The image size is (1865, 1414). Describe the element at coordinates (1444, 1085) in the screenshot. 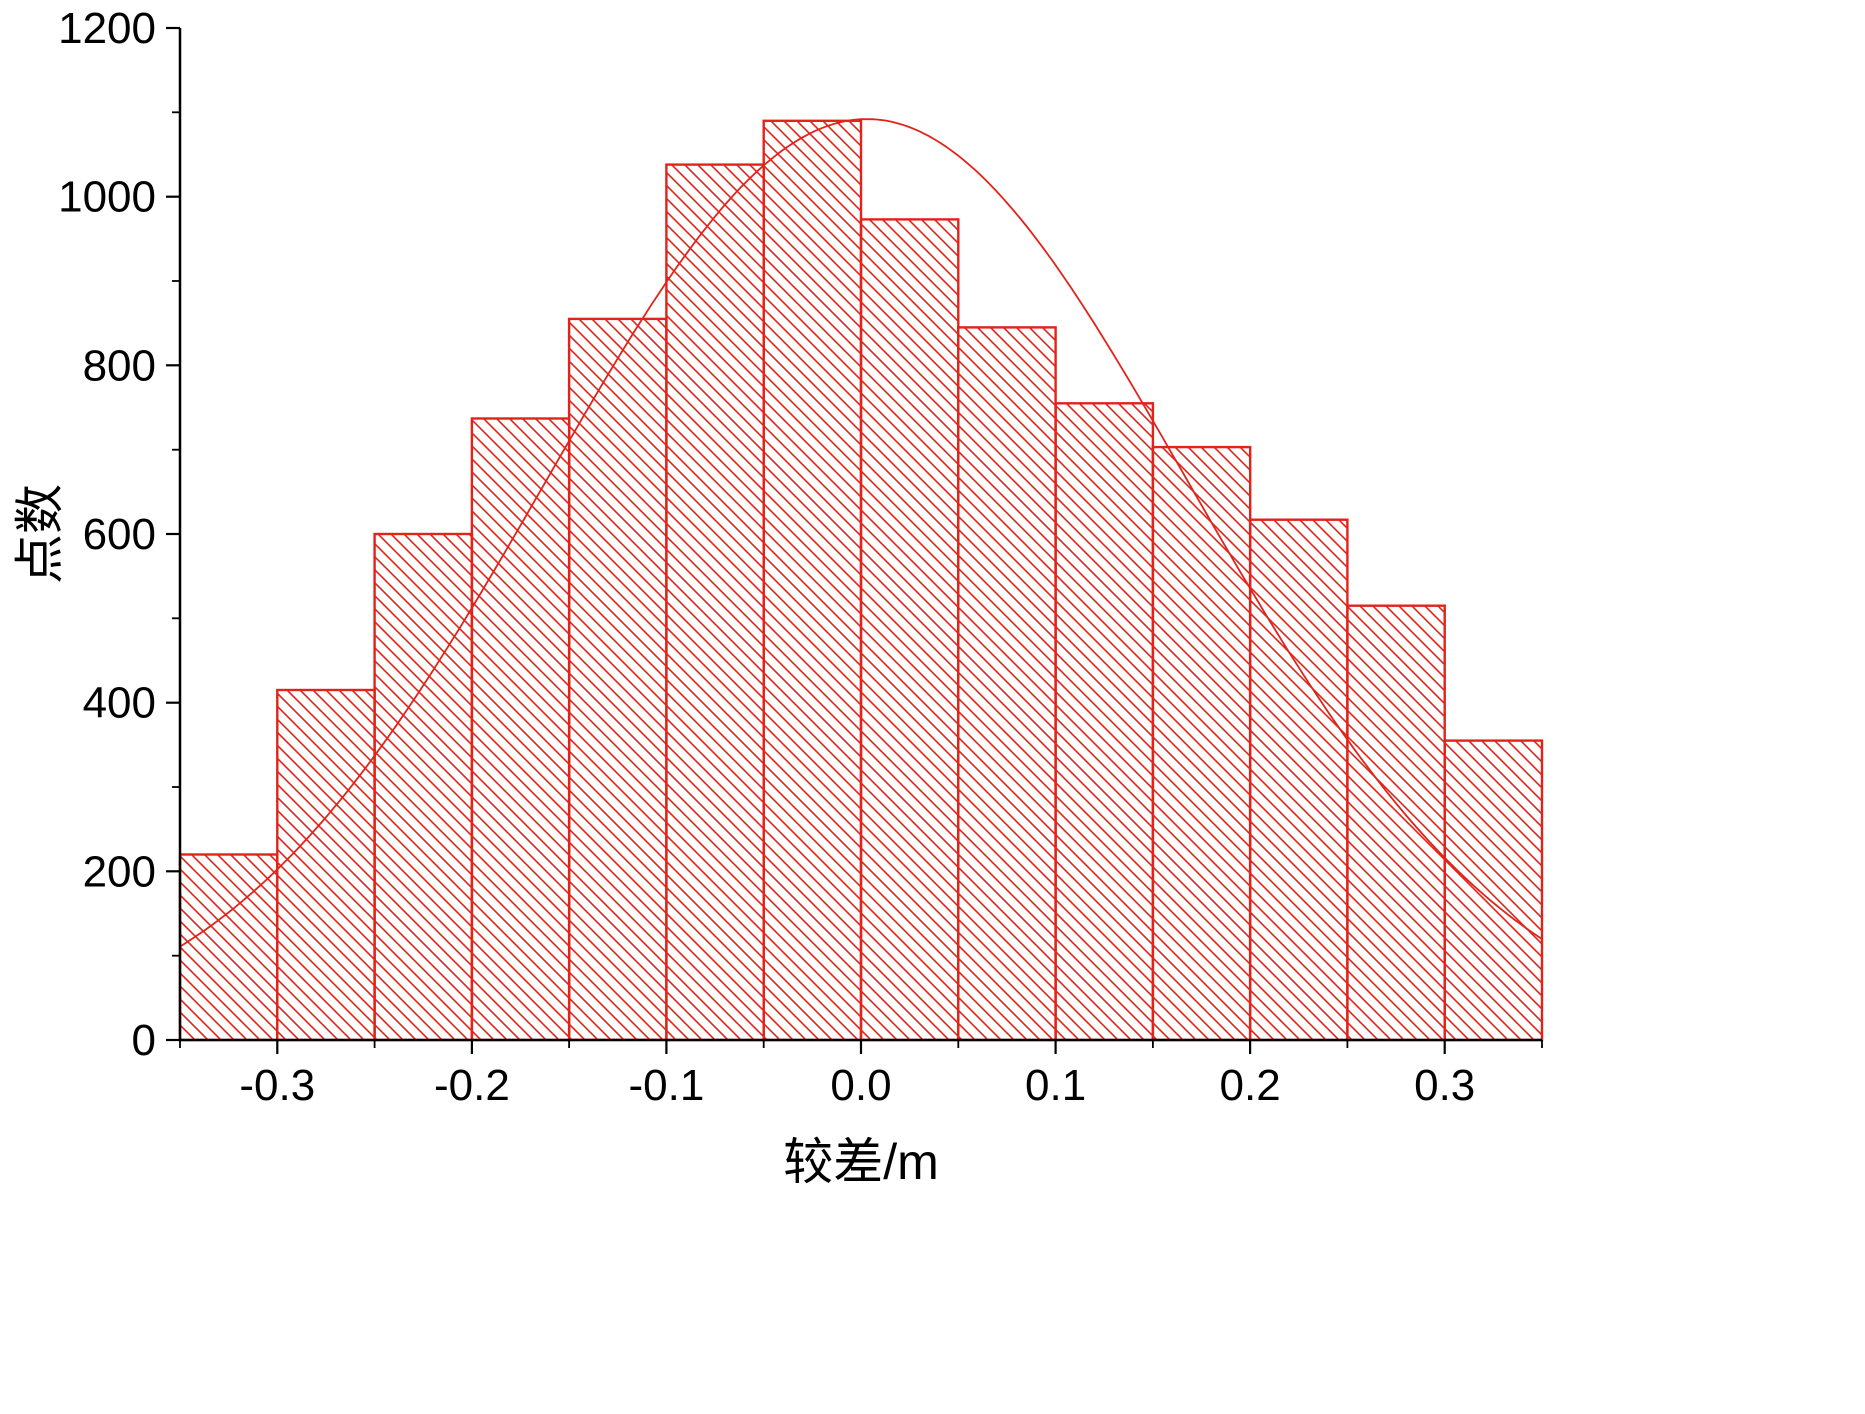

I see `x-tick-label: 0.3` at that location.